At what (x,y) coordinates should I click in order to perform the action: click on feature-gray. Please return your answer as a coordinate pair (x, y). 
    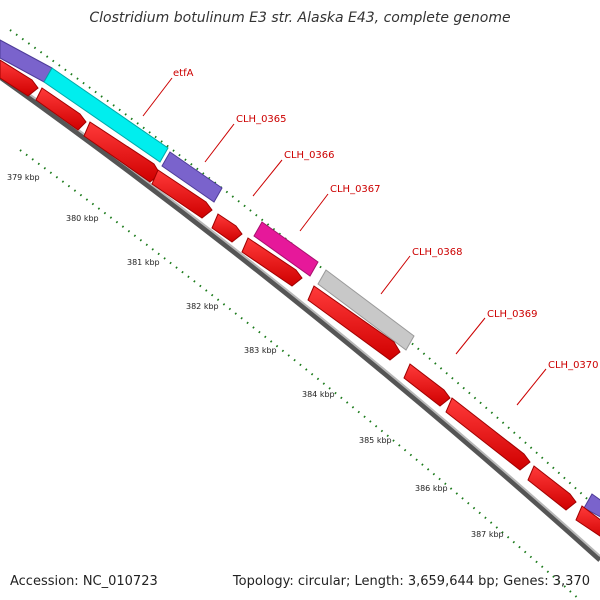
    Looking at the image, I should click on (366, 310).